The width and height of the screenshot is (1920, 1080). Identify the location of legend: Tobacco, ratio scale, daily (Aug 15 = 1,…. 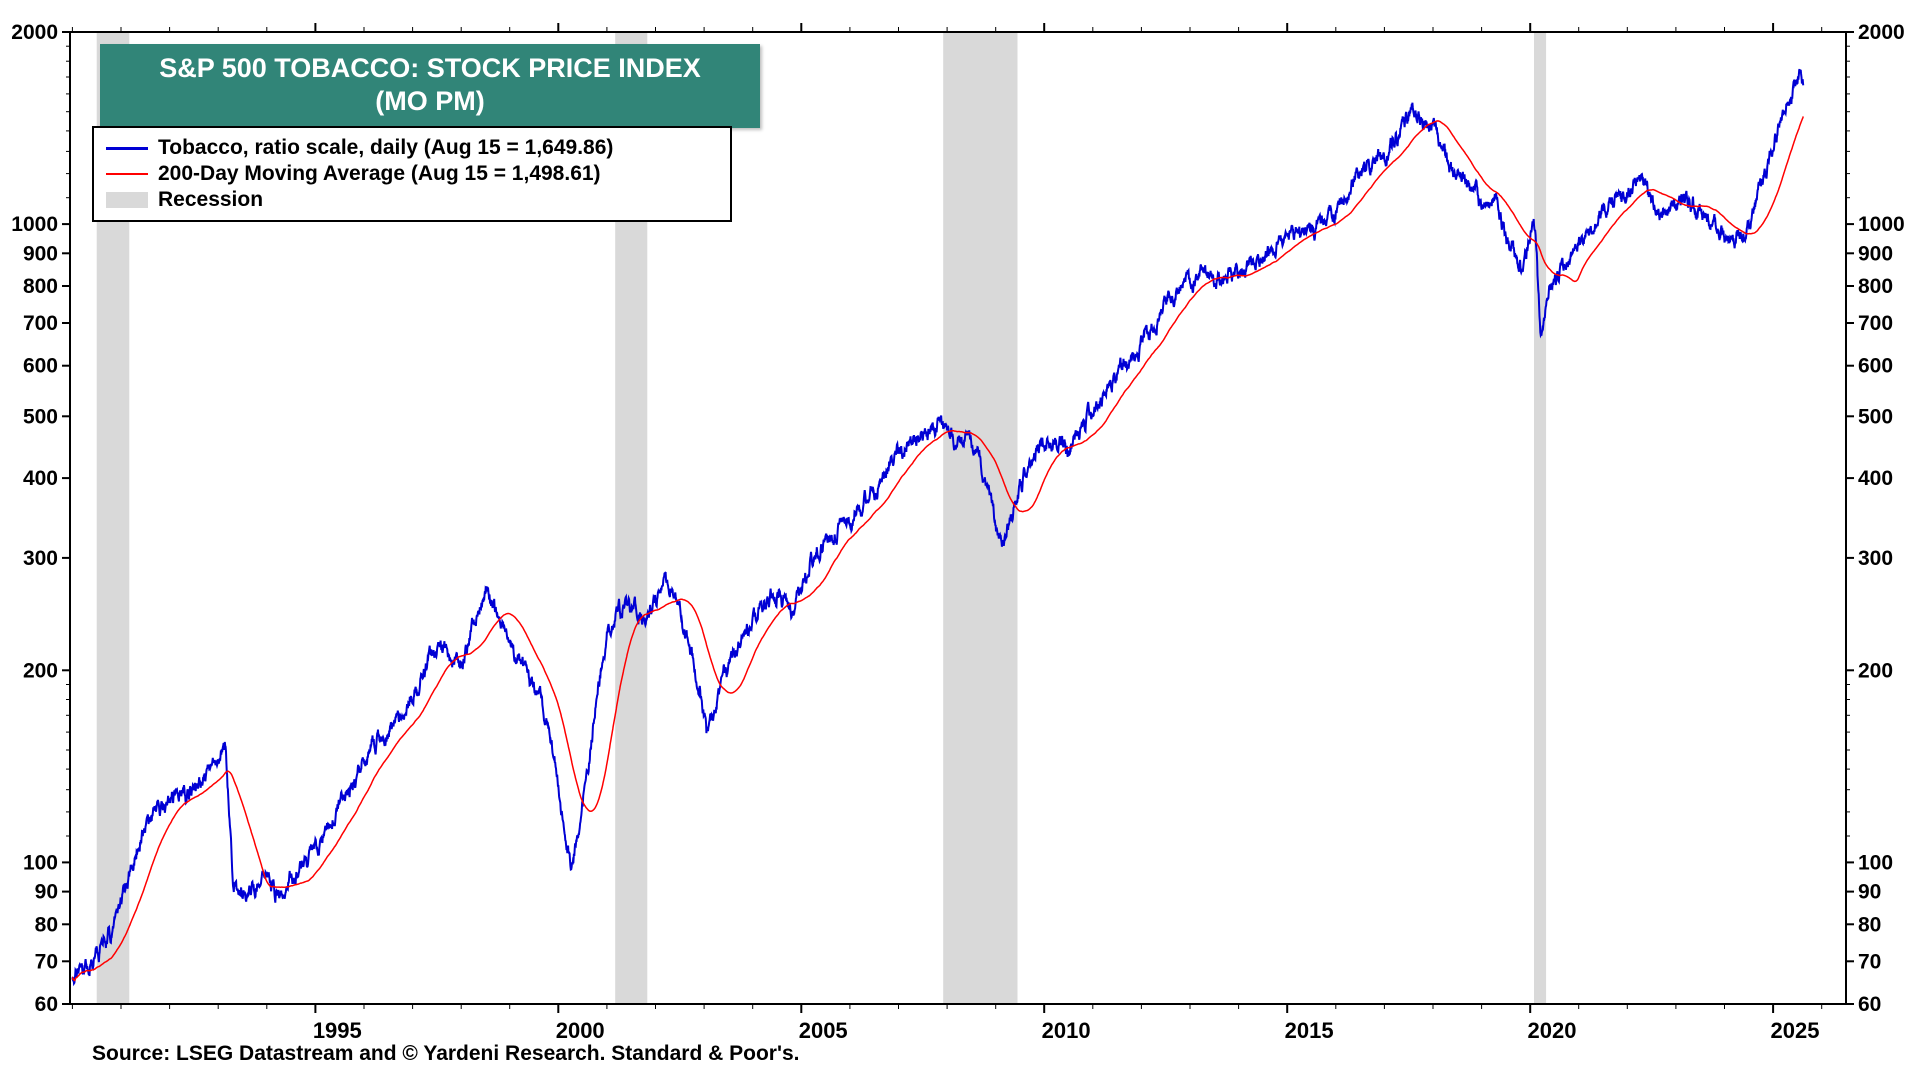
(412, 174).